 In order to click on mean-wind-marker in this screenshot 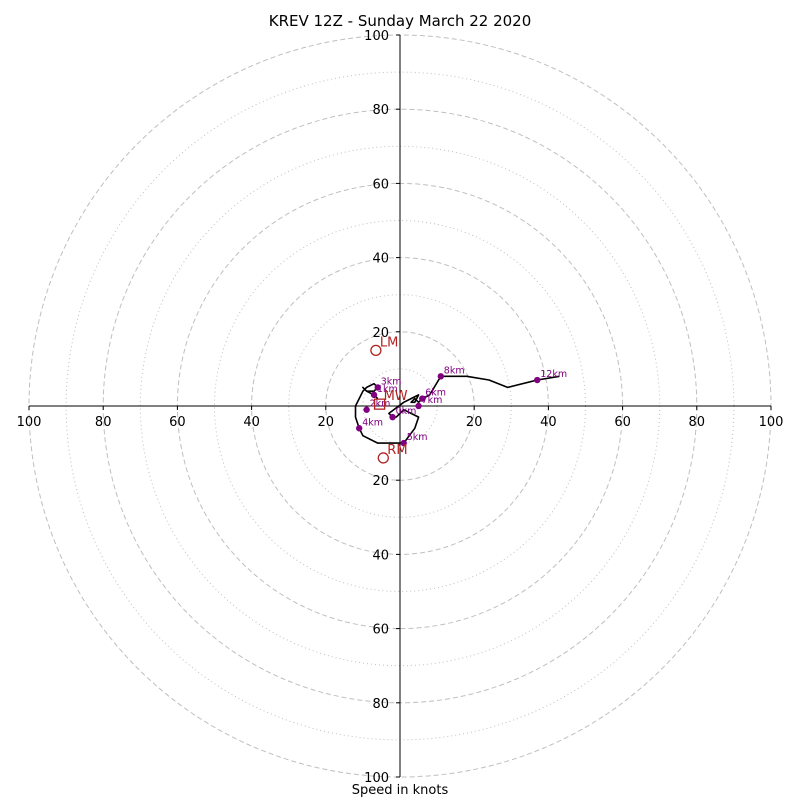, I will do `click(379, 404)`.